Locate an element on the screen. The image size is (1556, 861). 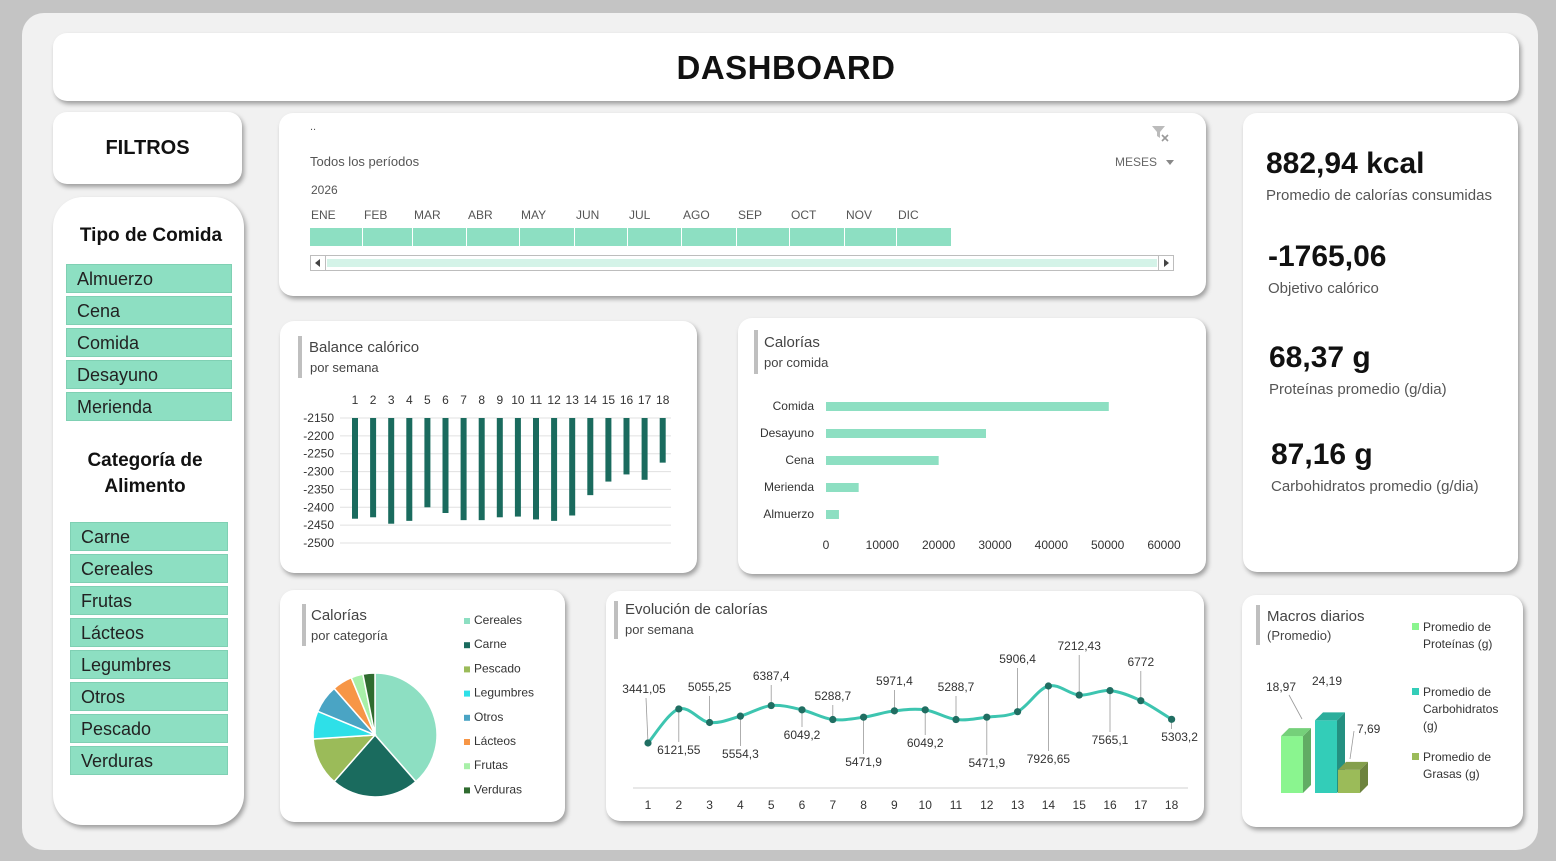
y-category-label: Comida is located at coordinates (794, 406).